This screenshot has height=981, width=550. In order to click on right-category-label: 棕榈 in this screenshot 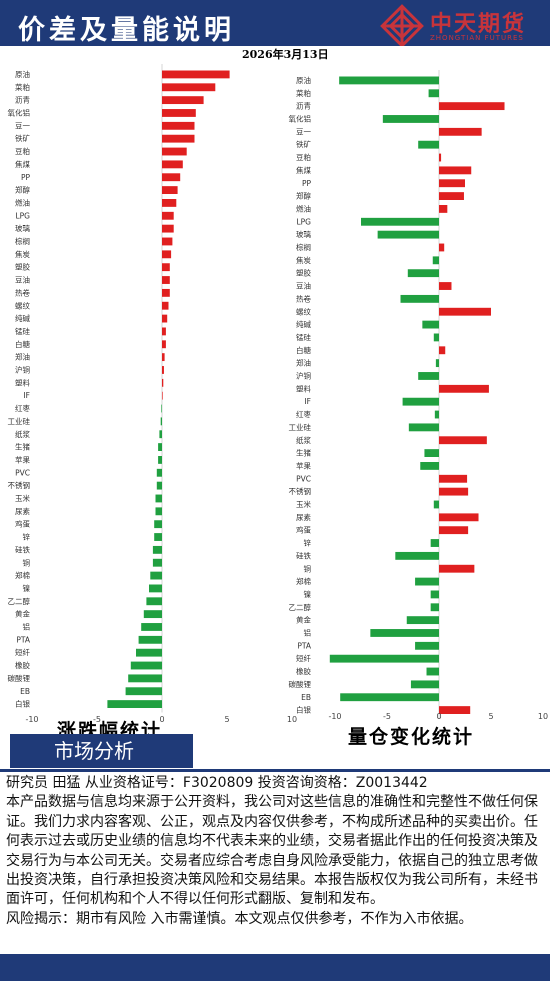, I will do `click(303, 247)`.